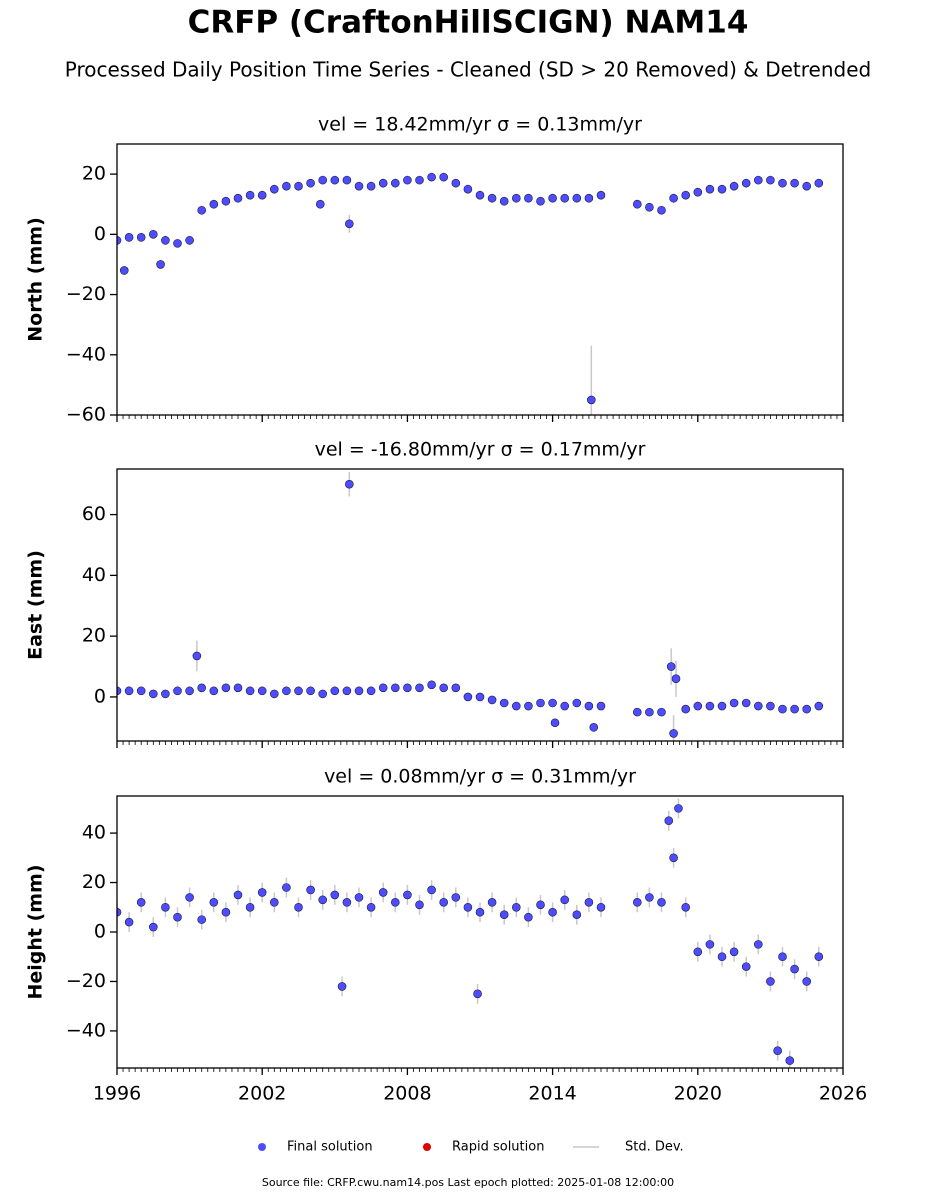  I want to click on y-axis-label: North (mm), so click(36, 279).